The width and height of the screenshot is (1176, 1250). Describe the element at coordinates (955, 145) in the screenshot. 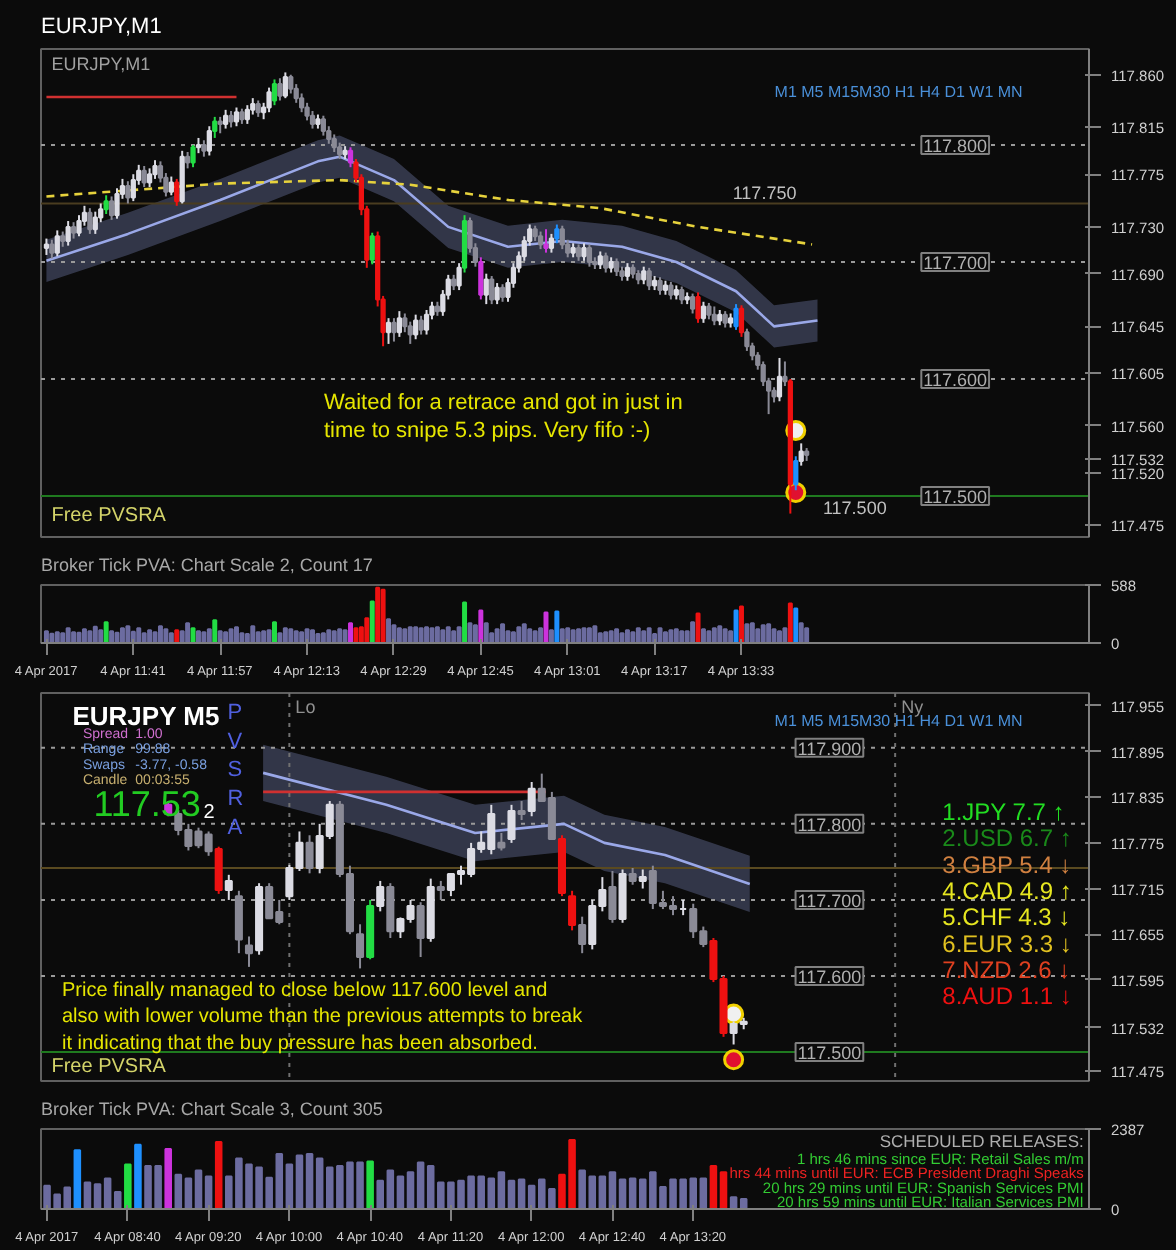

I see `ref-line-label: 117.800` at that location.